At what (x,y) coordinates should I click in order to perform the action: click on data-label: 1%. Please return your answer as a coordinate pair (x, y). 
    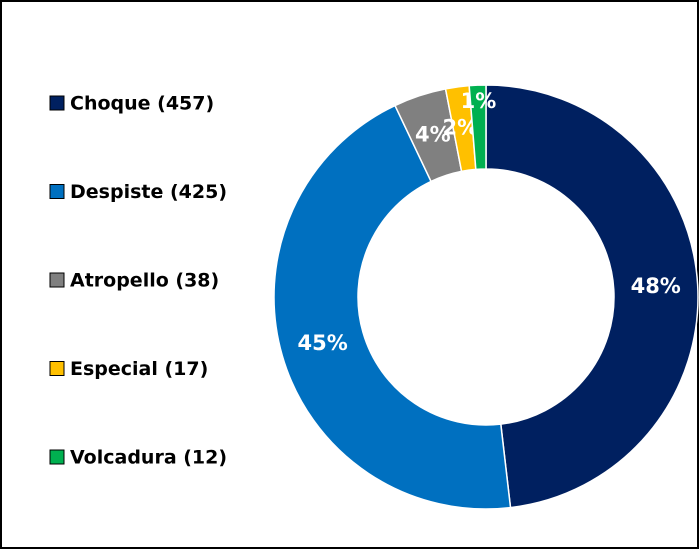
    Looking at the image, I should click on (479, 101).